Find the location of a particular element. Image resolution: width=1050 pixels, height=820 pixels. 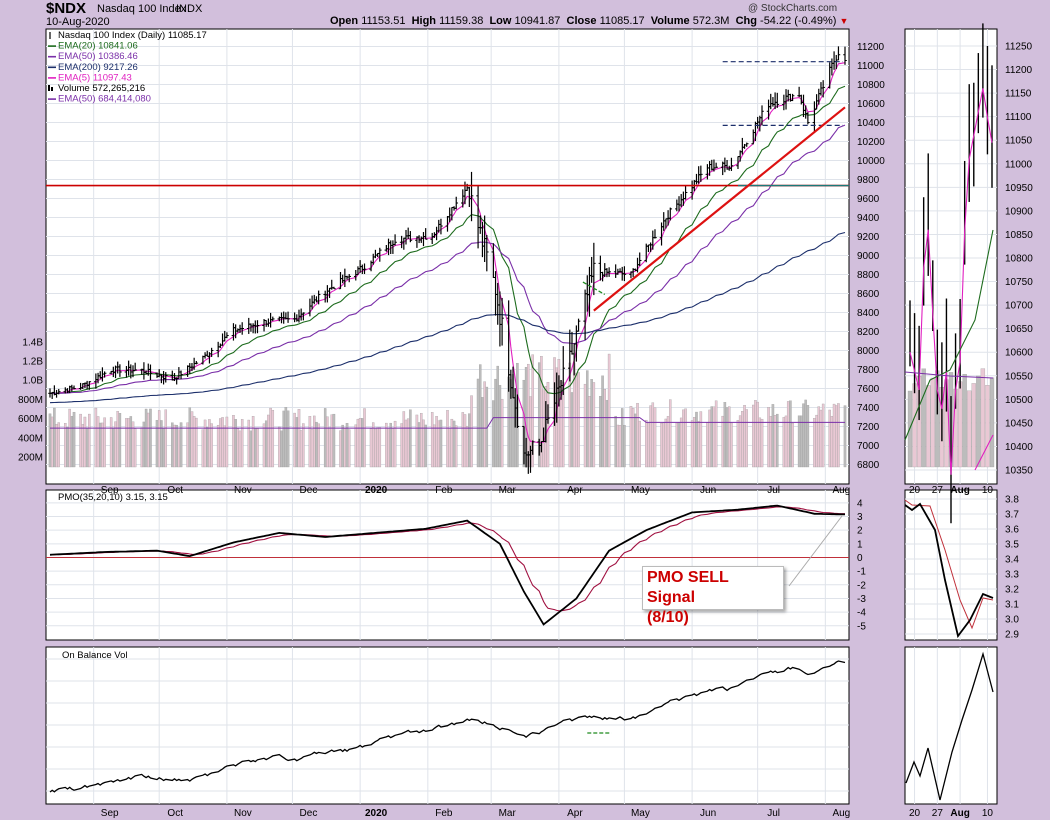

price-tick-label: 6800 is located at coordinates (868, 465).